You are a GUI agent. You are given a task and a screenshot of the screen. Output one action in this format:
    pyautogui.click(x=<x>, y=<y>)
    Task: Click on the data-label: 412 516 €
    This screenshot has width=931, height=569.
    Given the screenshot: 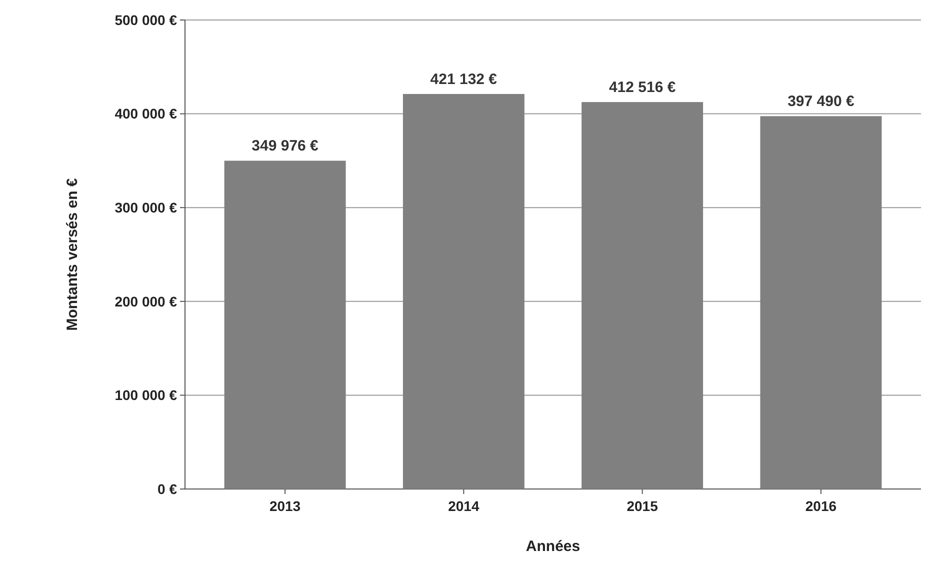 What is the action you would take?
    pyautogui.click(x=642, y=87)
    